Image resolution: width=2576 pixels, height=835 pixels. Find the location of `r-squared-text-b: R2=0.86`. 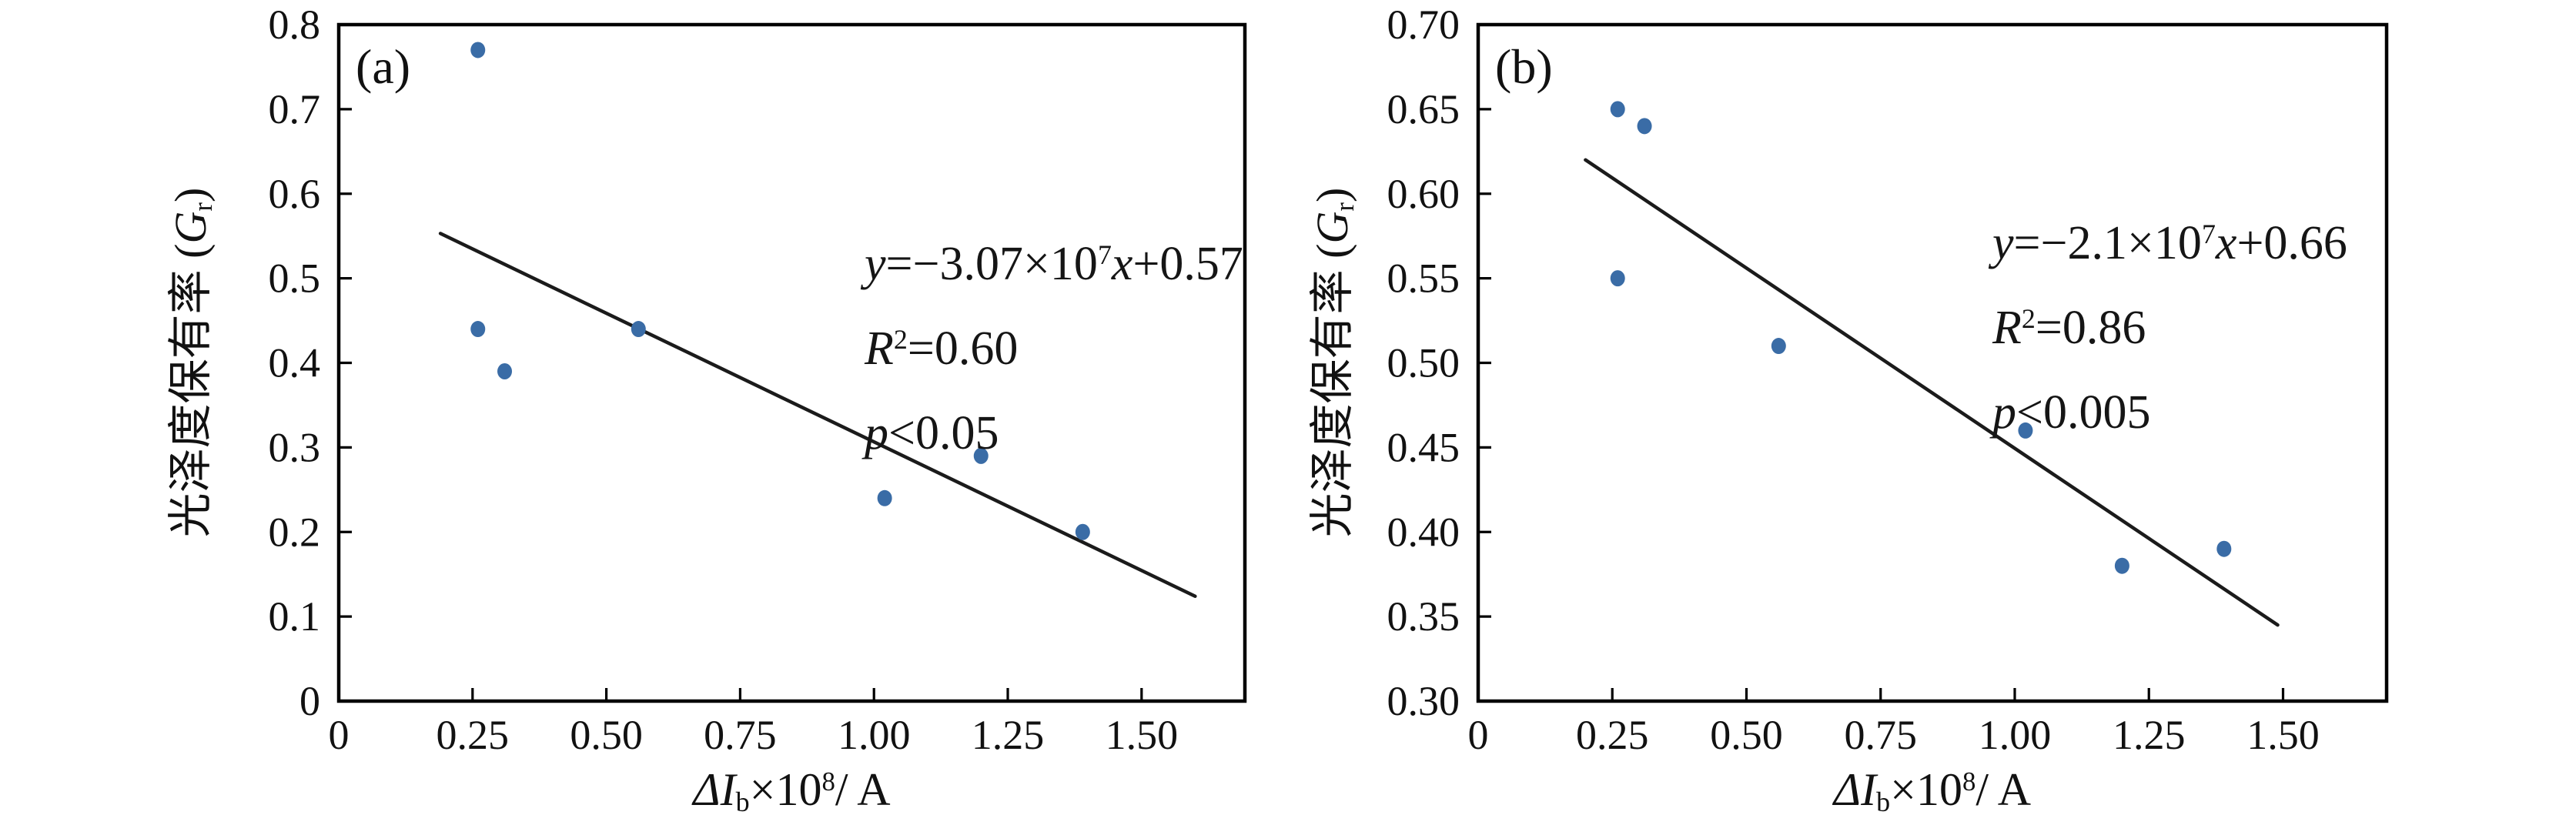

r-squared-text-b: R2=0.86 is located at coordinates (2069, 328).